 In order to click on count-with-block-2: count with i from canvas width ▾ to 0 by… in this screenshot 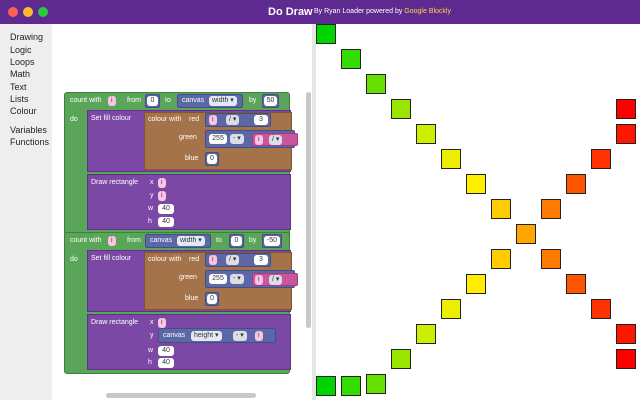, I will do `click(181, 303)`.